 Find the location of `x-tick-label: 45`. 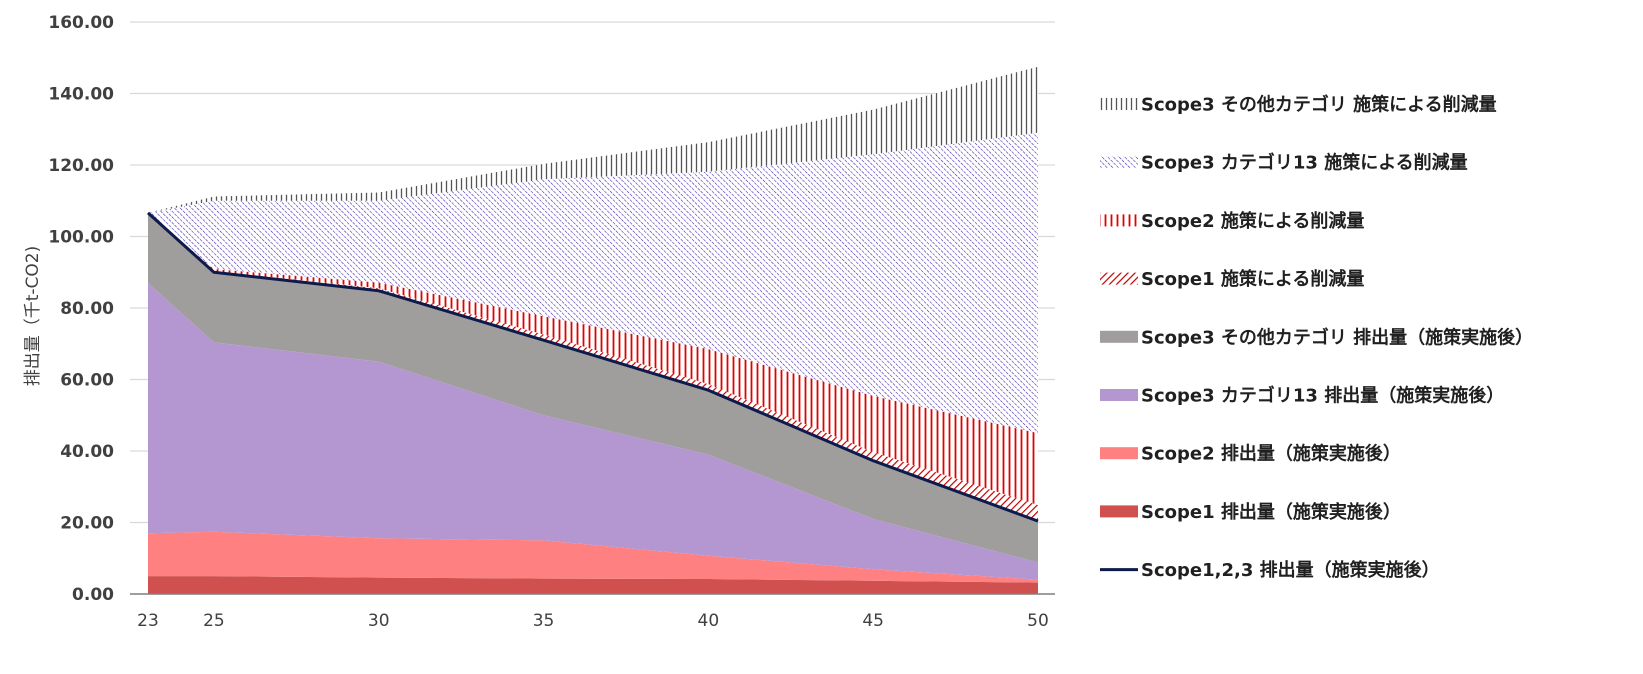

x-tick-label: 45 is located at coordinates (873, 621).